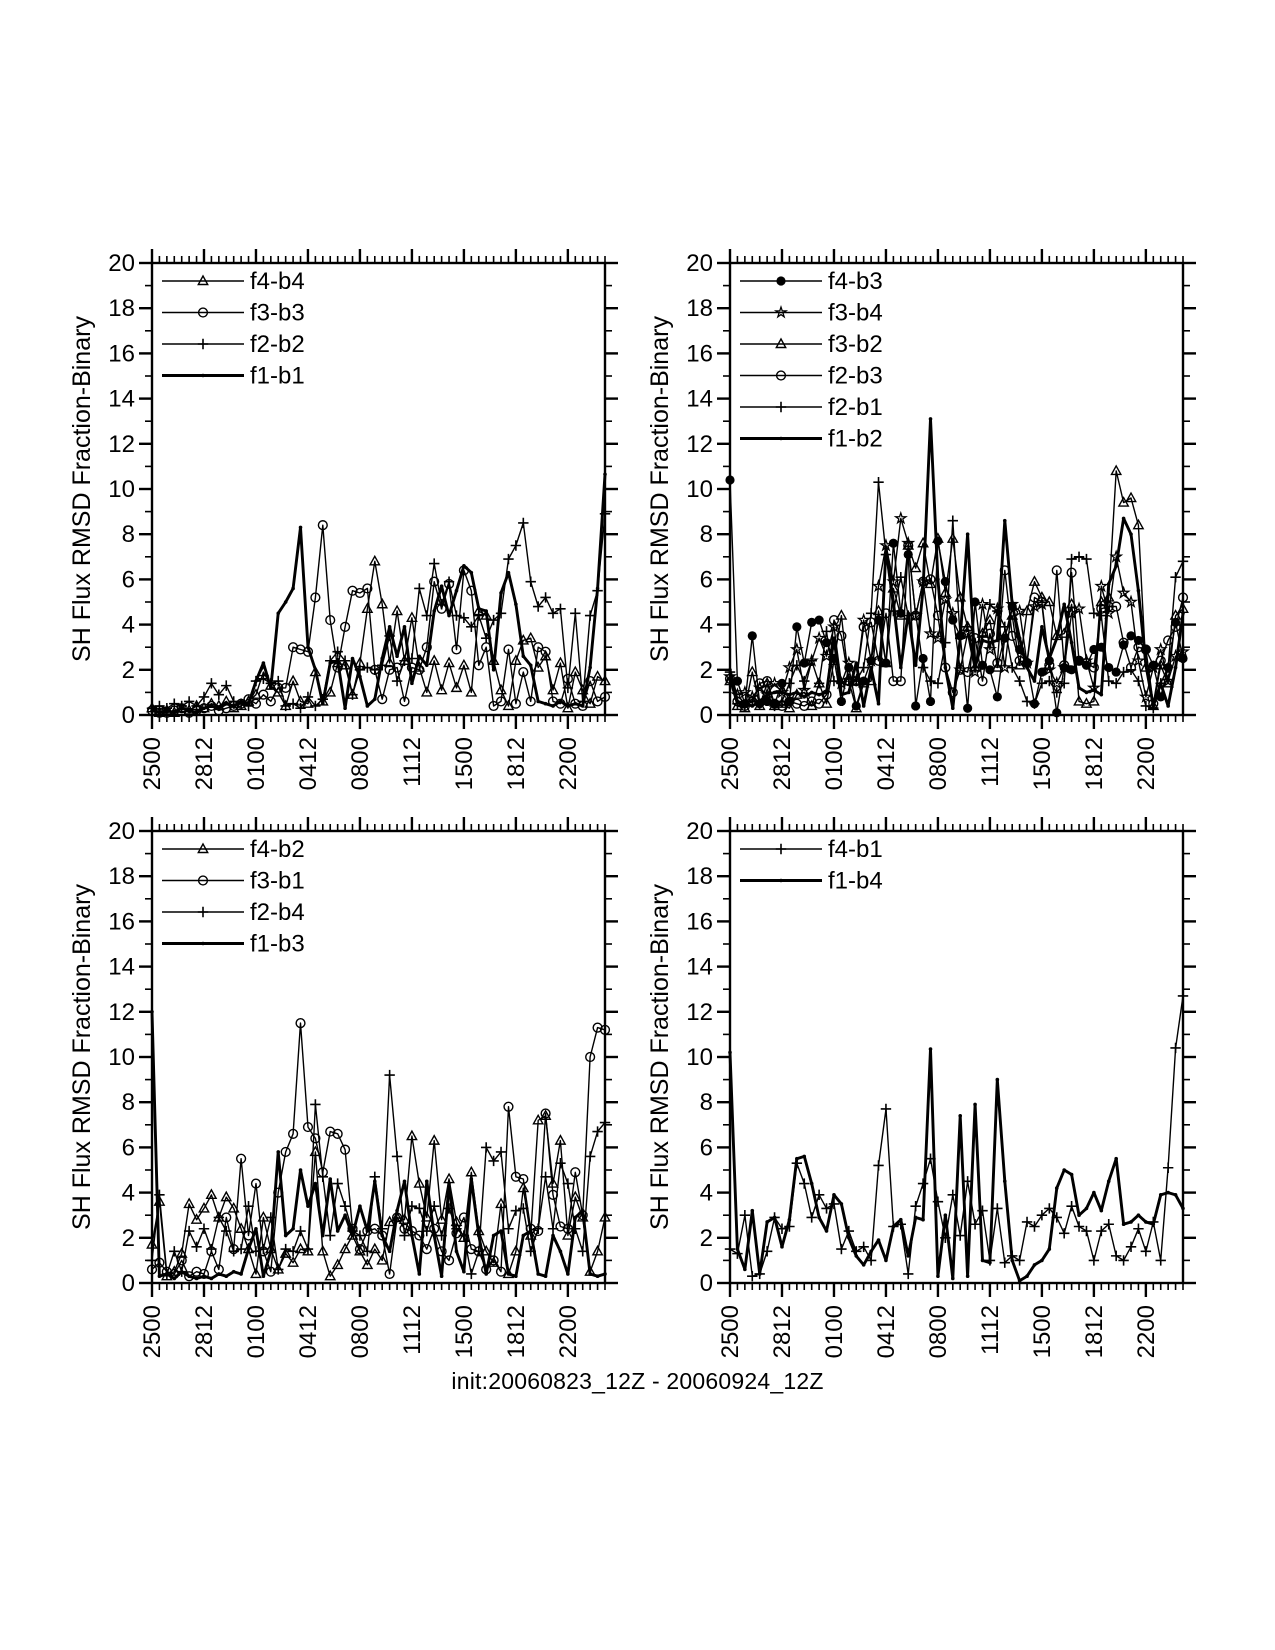 This screenshot has width=1275, height=1650. Describe the element at coordinates (660, 489) in the screenshot. I see `y-axis-title: SH Flux RMSD Fraction-Binary` at that location.